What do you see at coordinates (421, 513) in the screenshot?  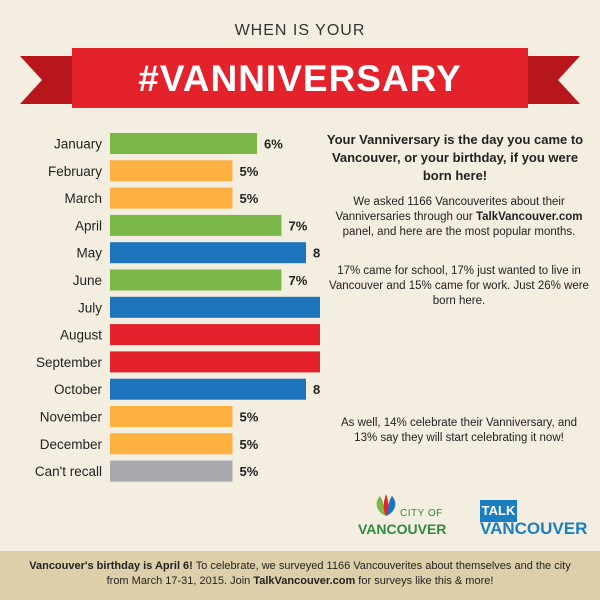 I see `city-logo-line1: CITY OF` at bounding box center [421, 513].